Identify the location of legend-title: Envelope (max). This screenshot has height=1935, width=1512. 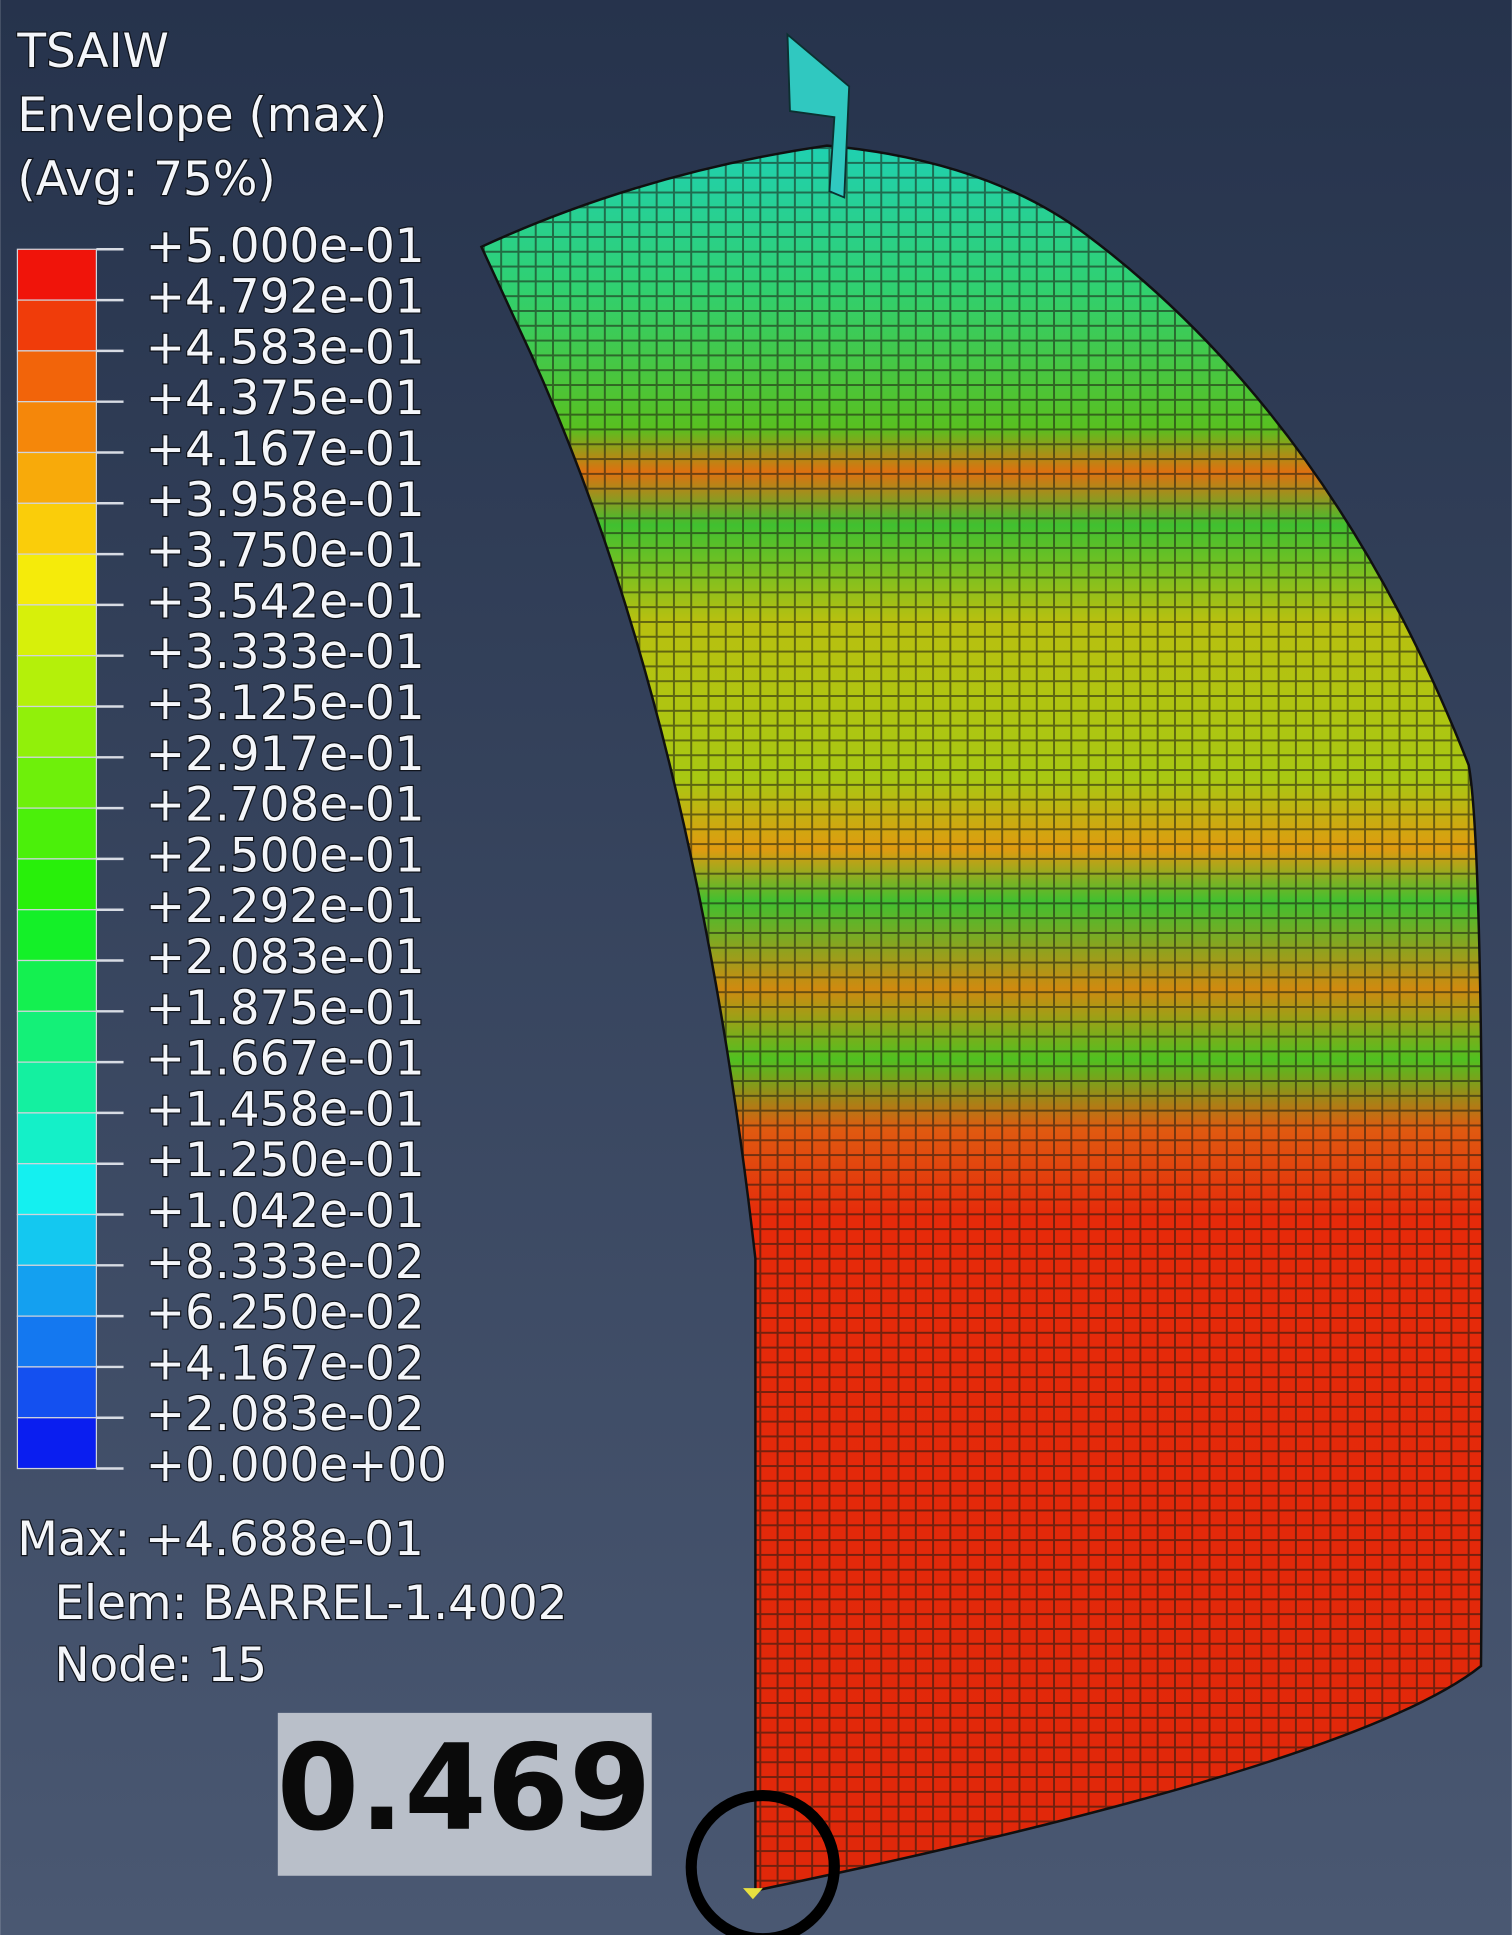
(202, 115).